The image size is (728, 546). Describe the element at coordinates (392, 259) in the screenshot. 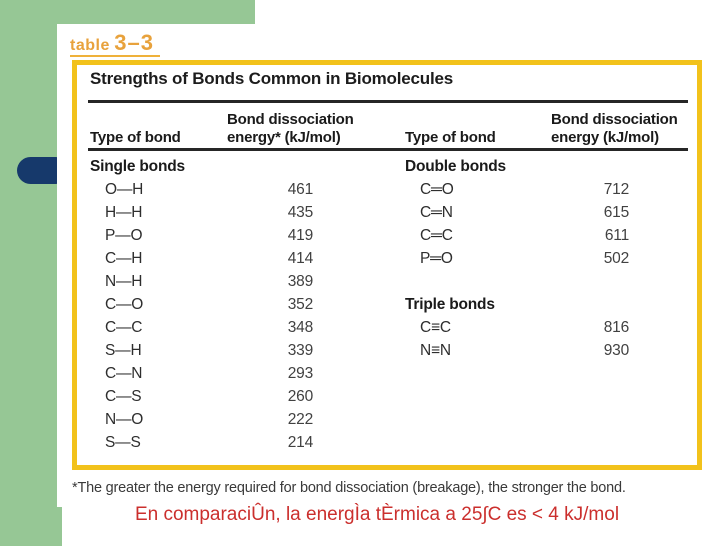

I see `table-row: C—H 414 P═O 502` at that location.